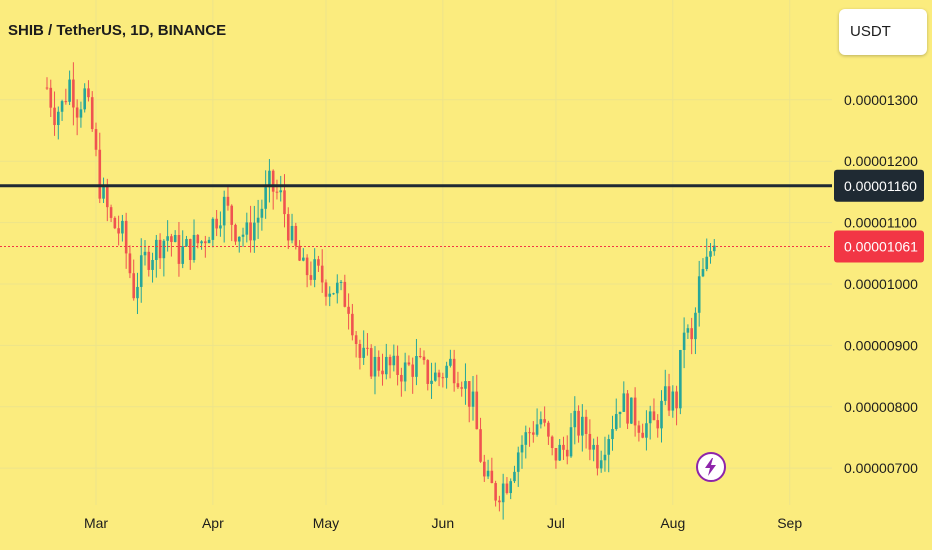 Image resolution: width=932 pixels, height=550 pixels. What do you see at coordinates (881, 407) in the screenshot?
I see `price-tick-label: 0.00000800` at bounding box center [881, 407].